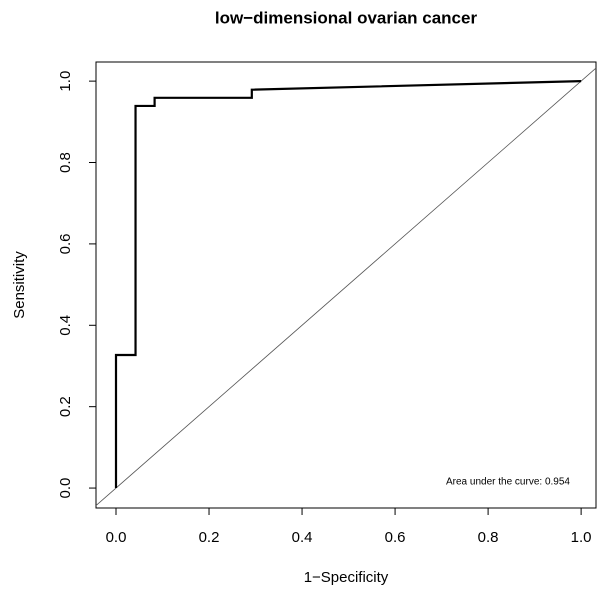 The height and width of the screenshot is (590, 597). What do you see at coordinates (395, 537) in the screenshot?
I see `x-tick-label: 0.6` at bounding box center [395, 537].